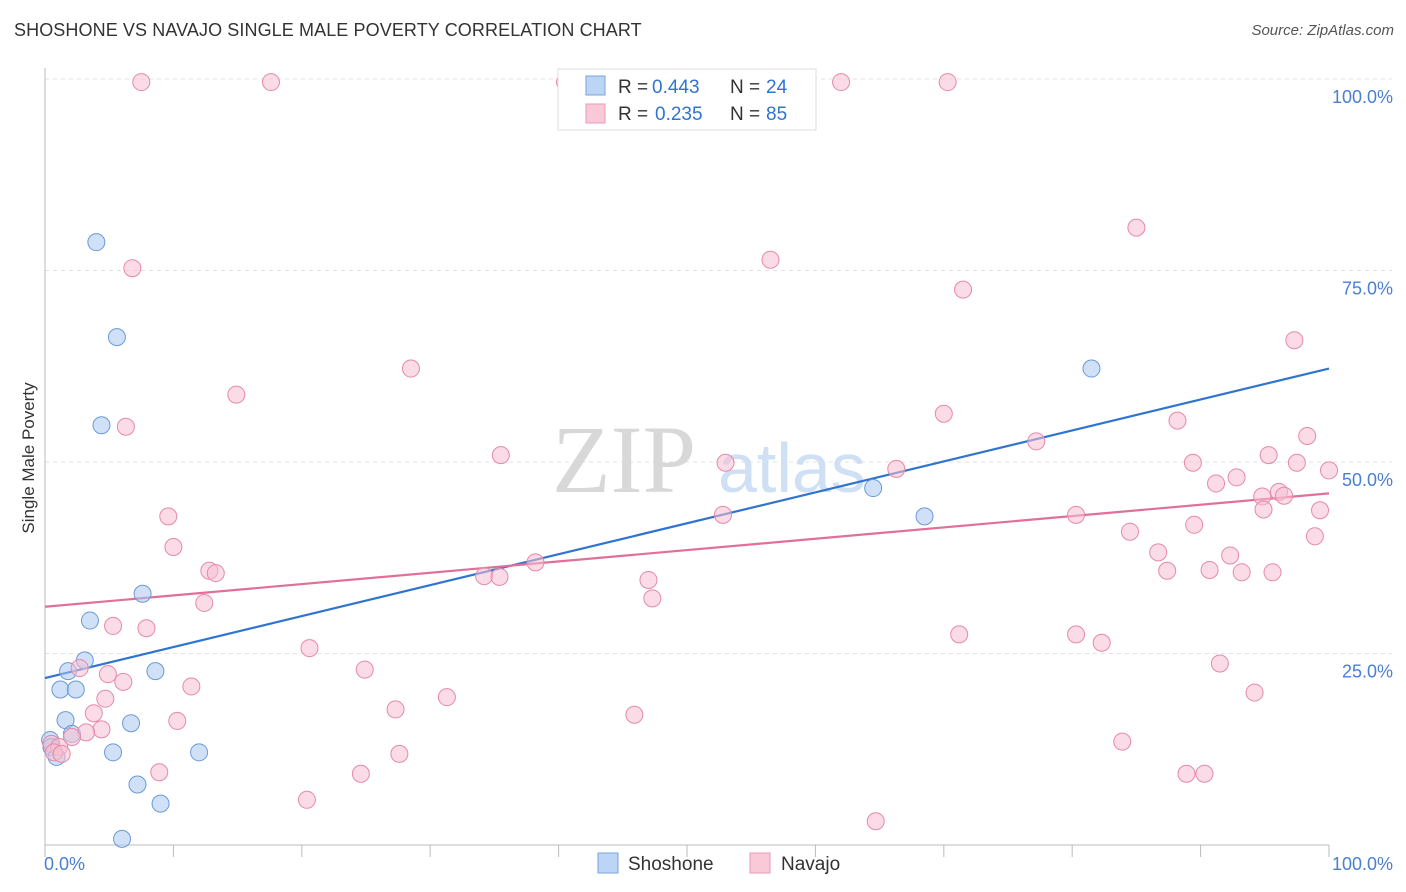  What do you see at coordinates (676, 87) in the screenshot?
I see `stats-r-value-shoshone: 0.443` at bounding box center [676, 87].